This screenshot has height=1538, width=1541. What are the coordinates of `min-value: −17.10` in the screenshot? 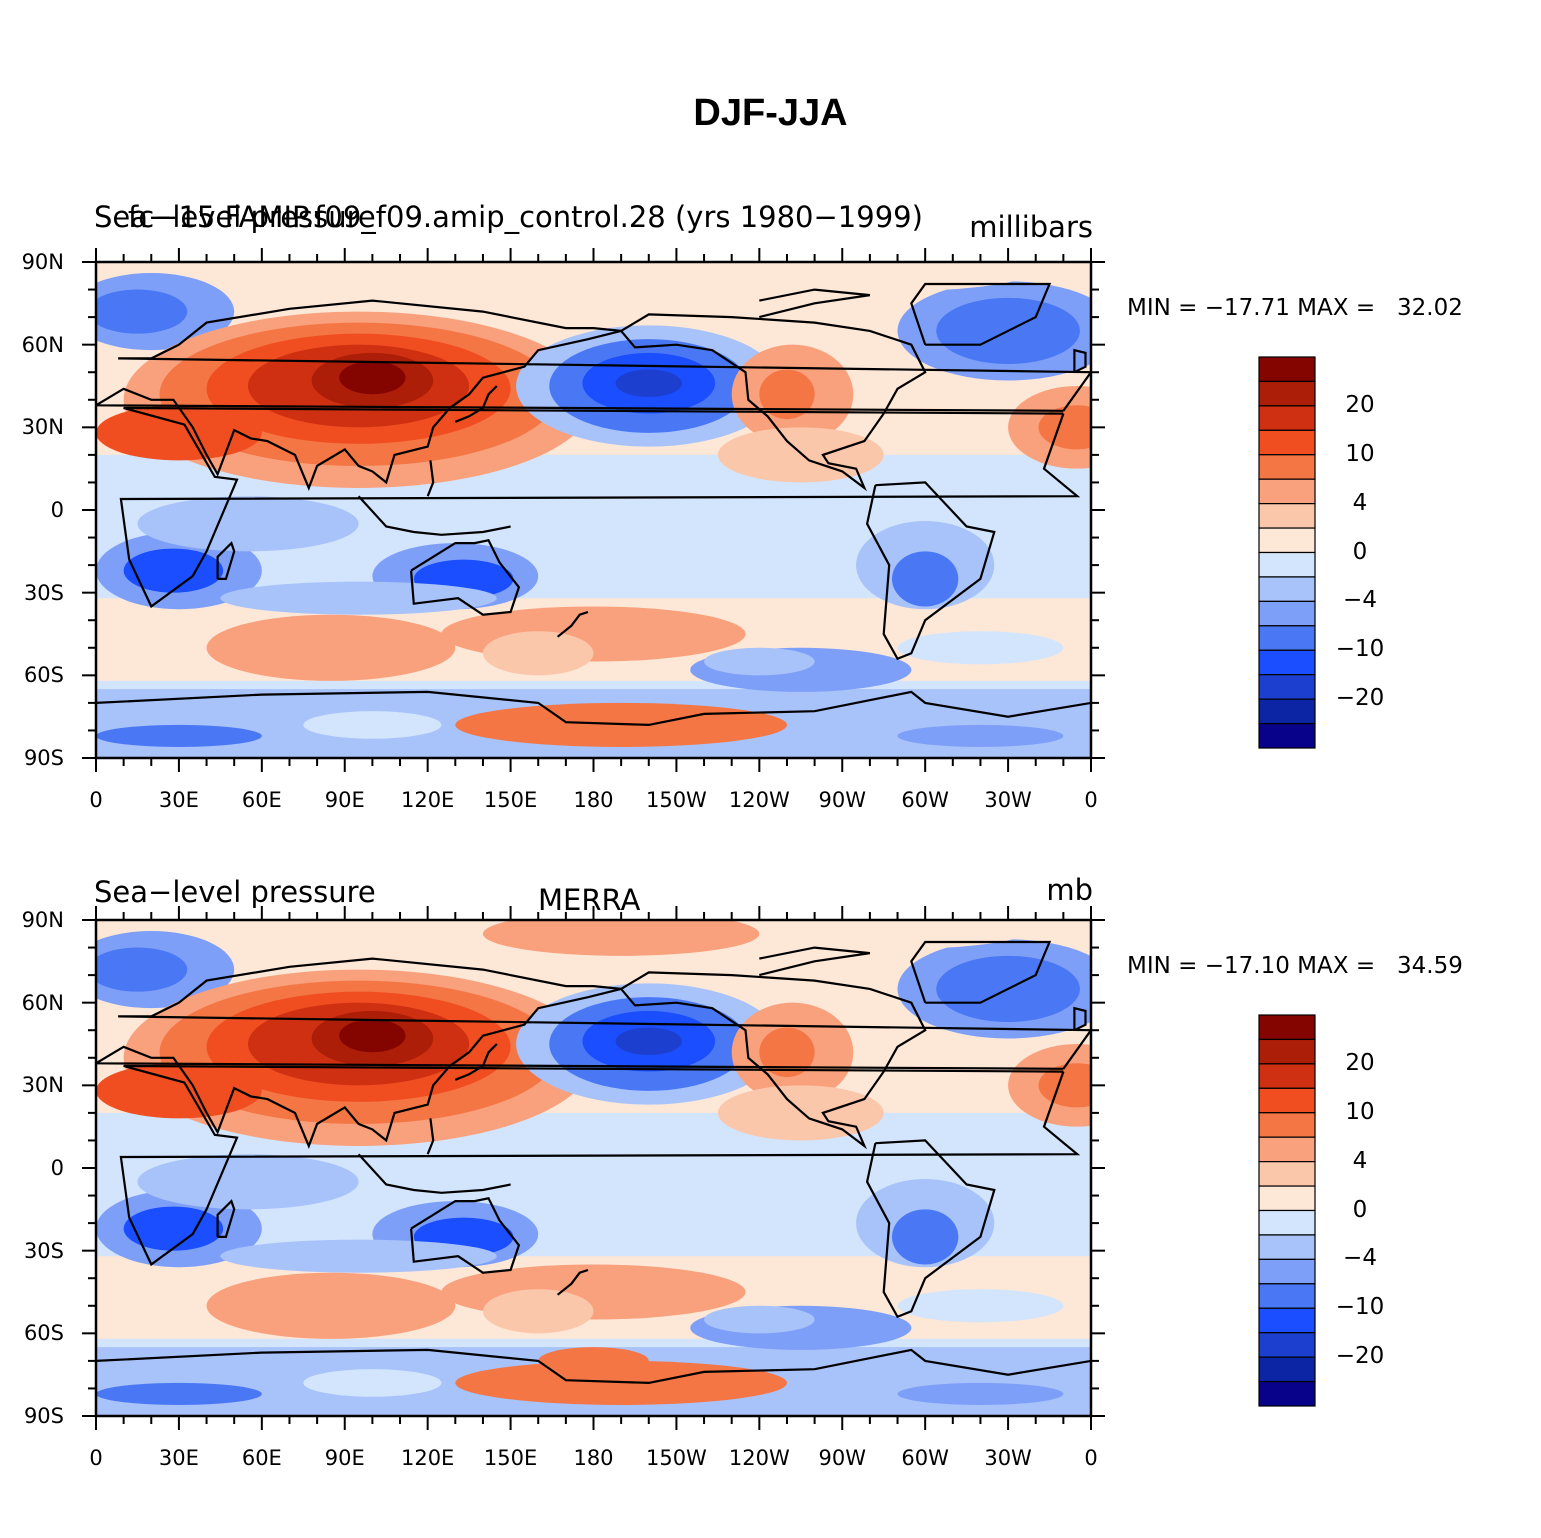 It's located at (1247, 966).